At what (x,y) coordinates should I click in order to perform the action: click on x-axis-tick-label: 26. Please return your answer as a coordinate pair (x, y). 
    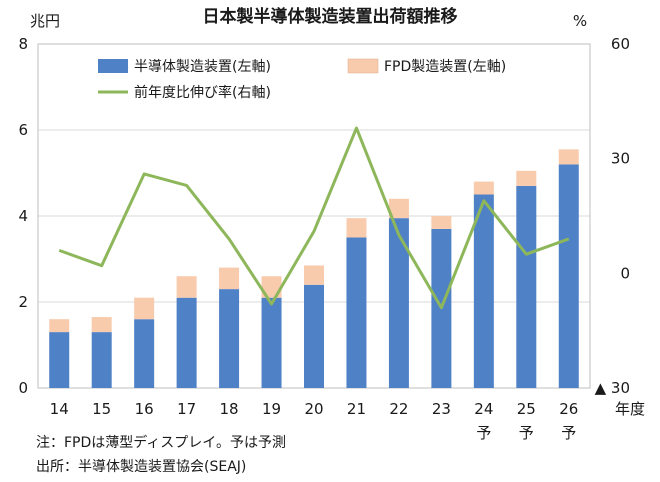
    Looking at the image, I should click on (568, 409).